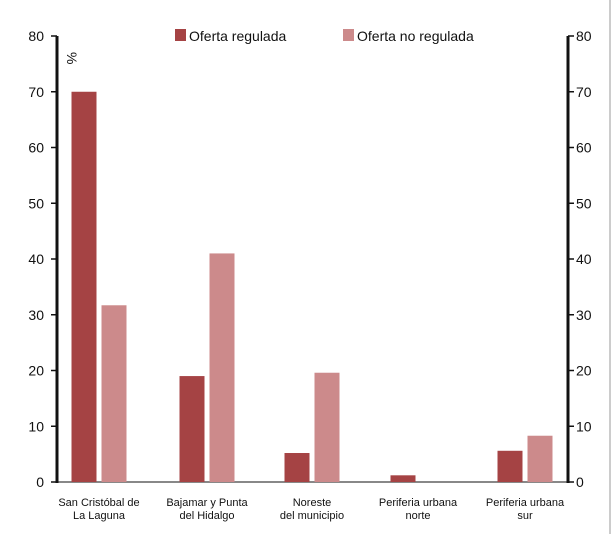 Image resolution: width=611 pixels, height=534 pixels. Describe the element at coordinates (36, 36) in the screenshot. I see `left-tick-label: 80` at that location.